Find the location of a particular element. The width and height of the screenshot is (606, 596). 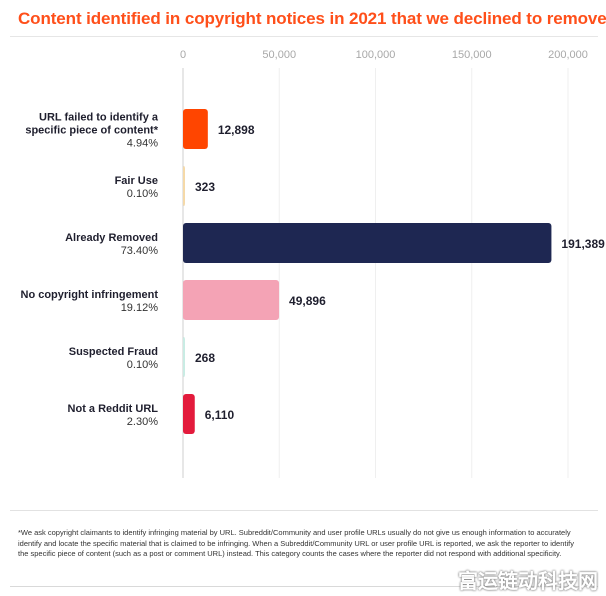

percent-label: 73.40% is located at coordinates (140, 251).